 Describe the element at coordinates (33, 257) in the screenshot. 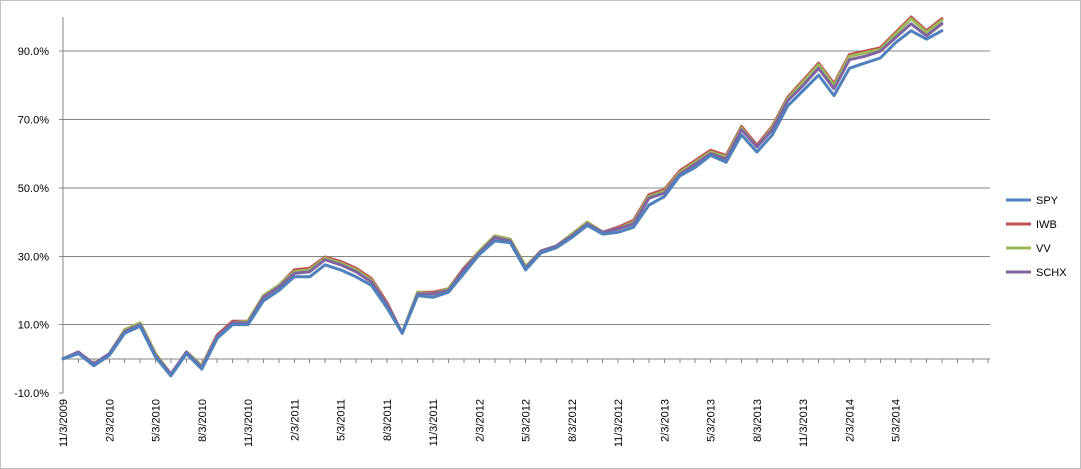

I see `y-tick-label: 30.0%` at that location.